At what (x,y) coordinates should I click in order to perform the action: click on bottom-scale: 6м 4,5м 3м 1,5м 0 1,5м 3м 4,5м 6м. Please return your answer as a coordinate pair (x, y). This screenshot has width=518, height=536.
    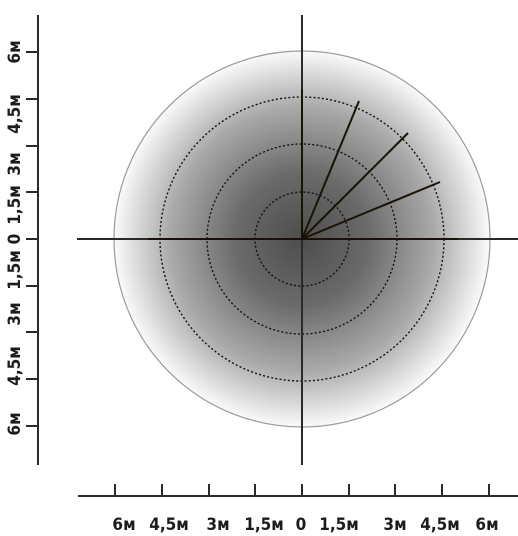
    Looking at the image, I should click on (298, 509).